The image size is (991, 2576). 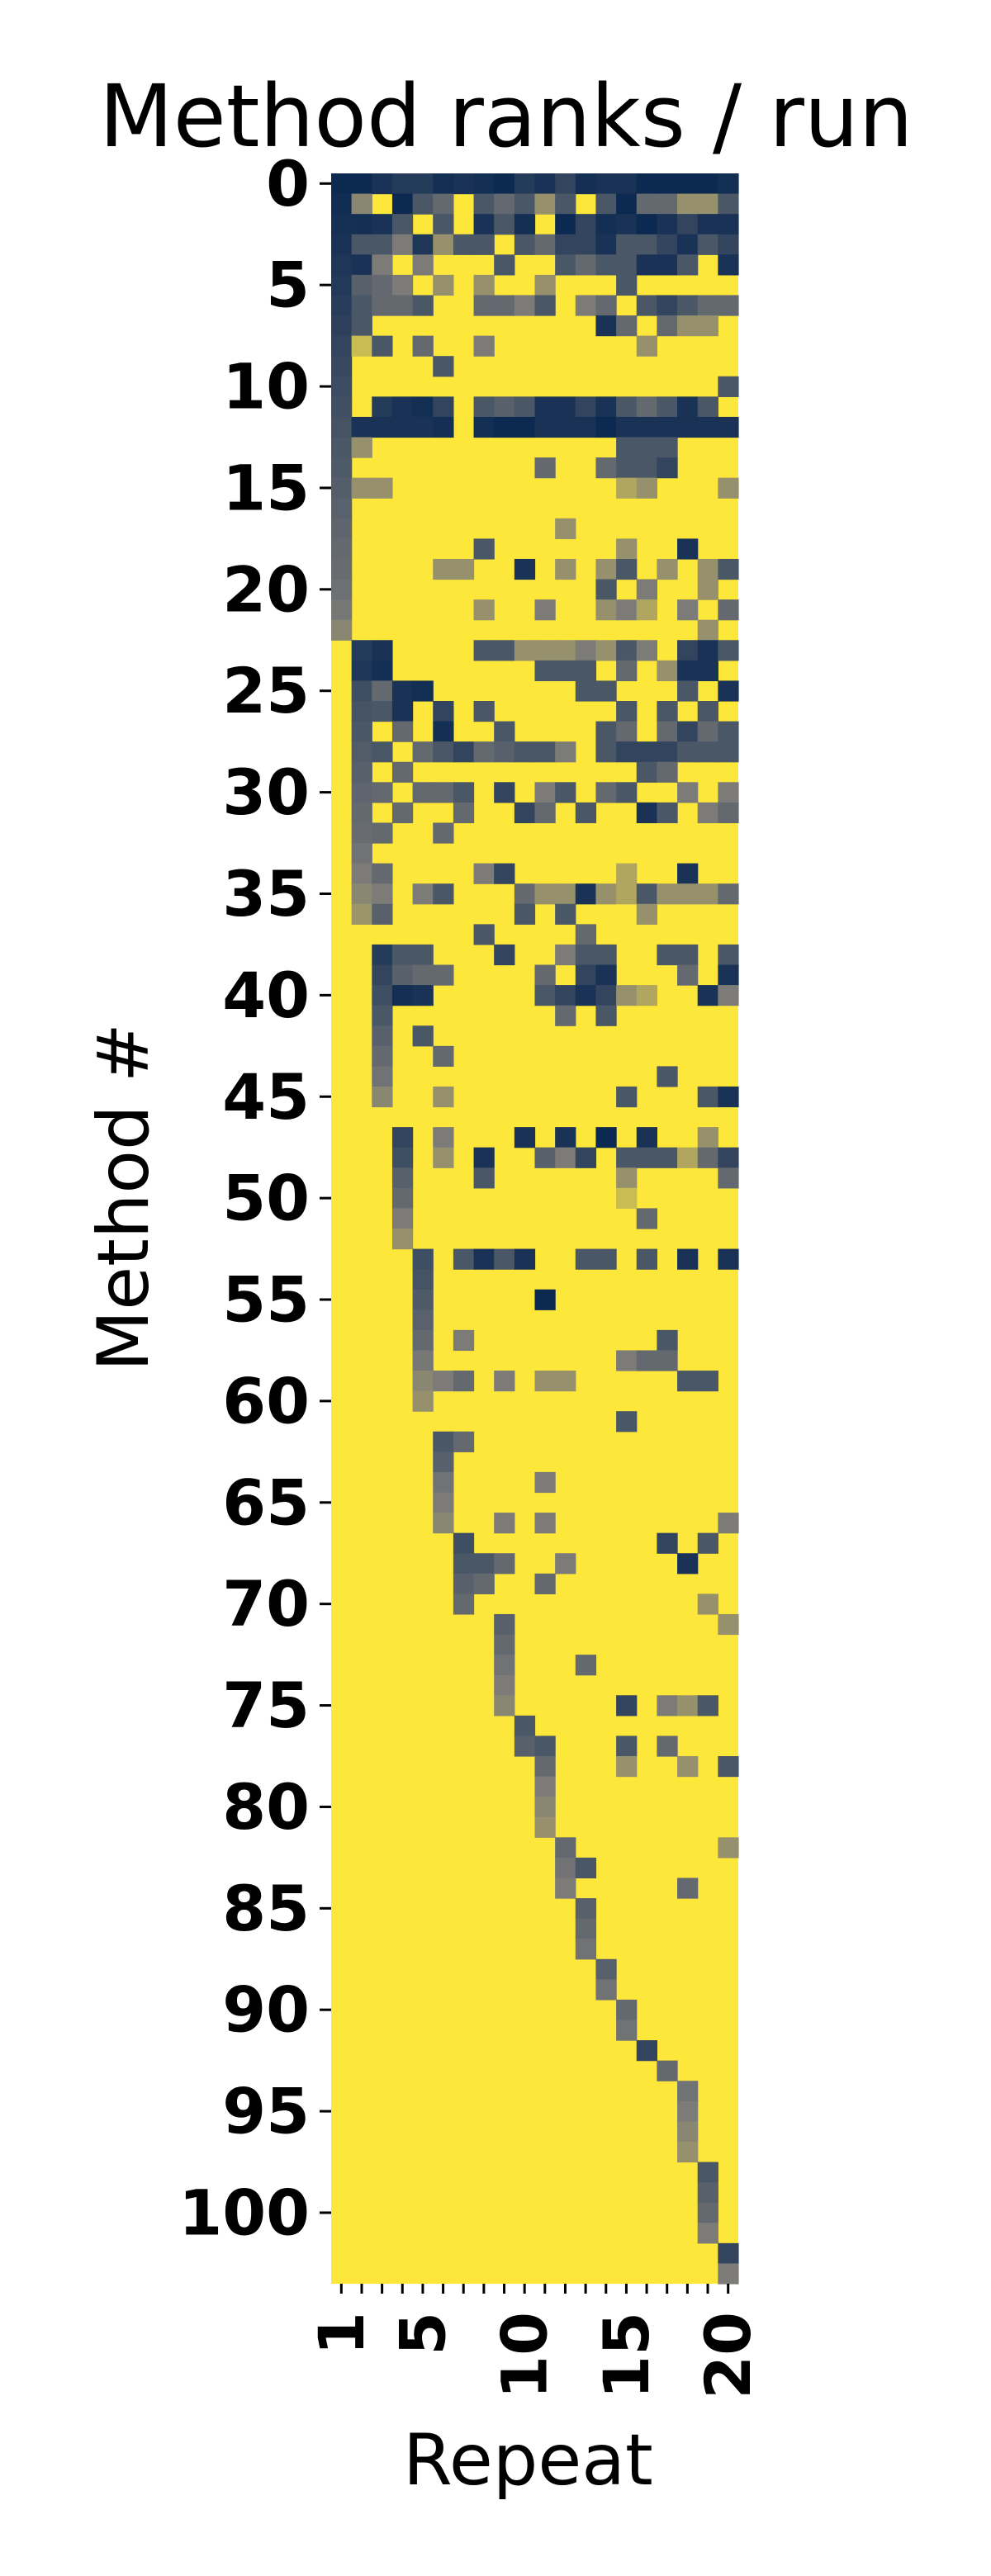 I want to click on y-tick-label: 20, so click(x=266, y=589).